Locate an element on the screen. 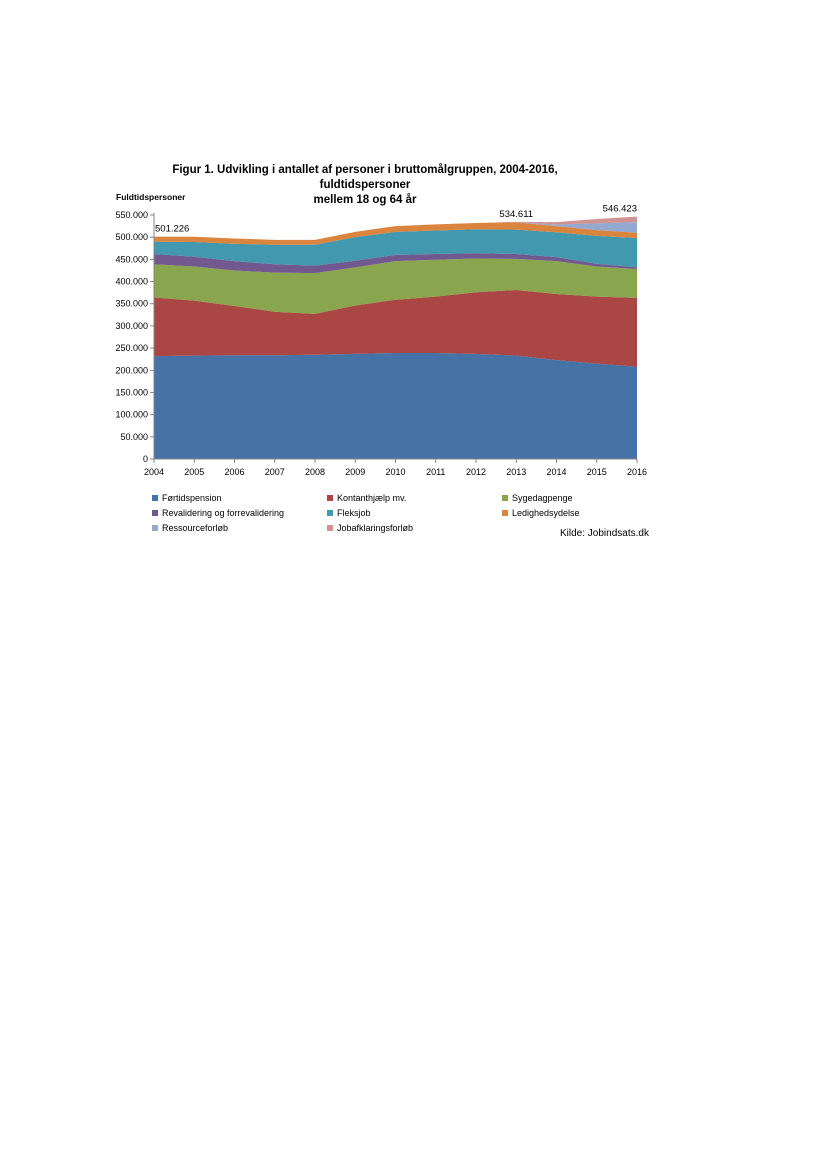 The height and width of the screenshot is (1169, 827). legend-item-jobafklaringsforlob: Jobafklaringsforløb is located at coordinates (370, 528).